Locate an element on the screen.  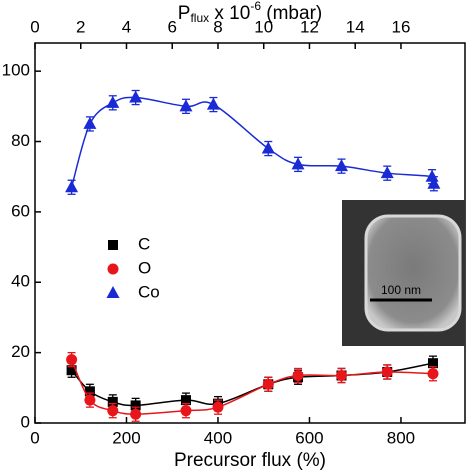
x2-tick-label: 2 is located at coordinates (80, 26).